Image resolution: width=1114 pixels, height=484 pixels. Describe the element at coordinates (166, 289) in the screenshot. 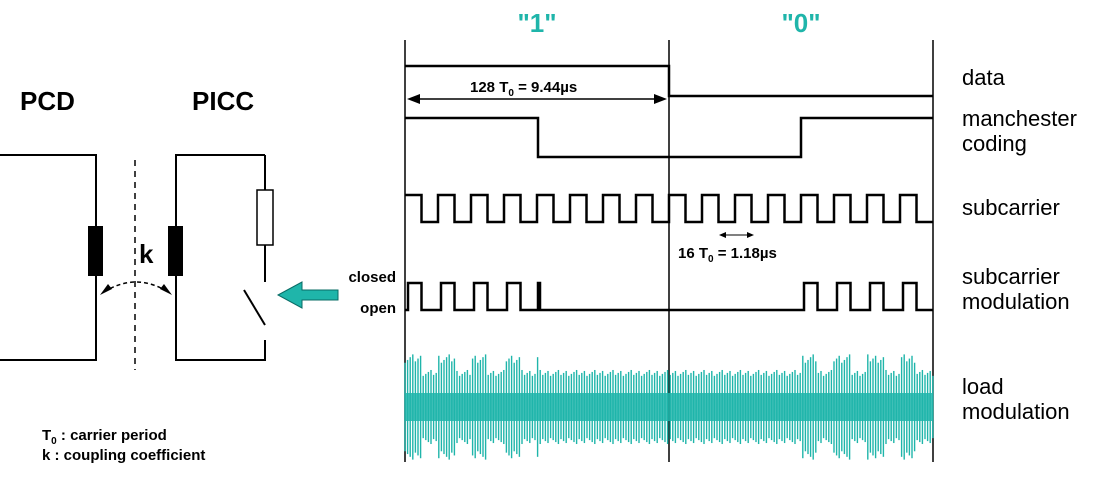

I see `coupling-arrowhead-right-icon` at that location.